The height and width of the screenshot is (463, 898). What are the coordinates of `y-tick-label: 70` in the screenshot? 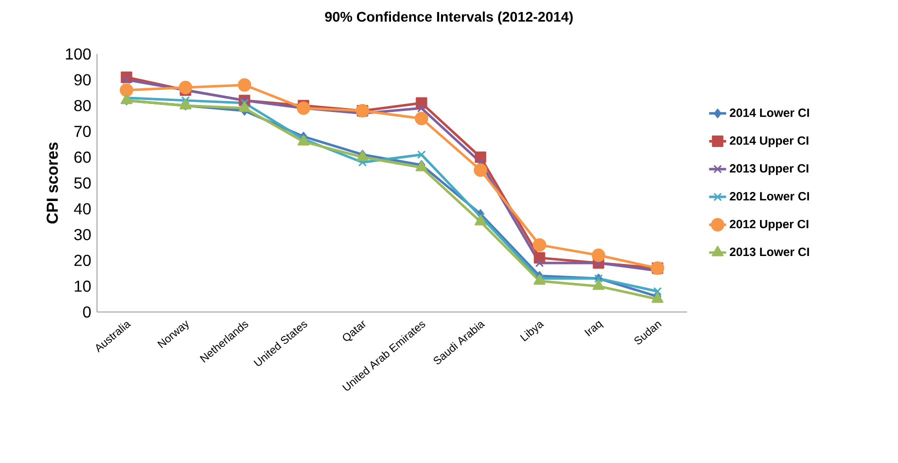 It's located at (82, 132).